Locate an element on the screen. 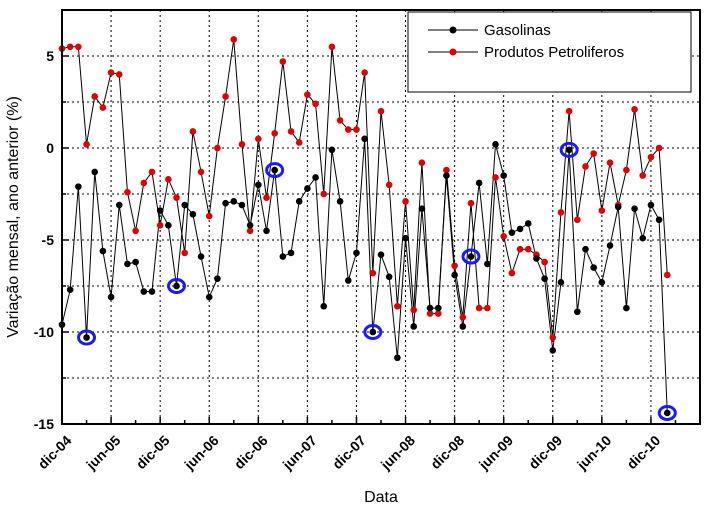 The height and width of the screenshot is (507, 710). y-tick-label: -5 is located at coordinates (48, 240).